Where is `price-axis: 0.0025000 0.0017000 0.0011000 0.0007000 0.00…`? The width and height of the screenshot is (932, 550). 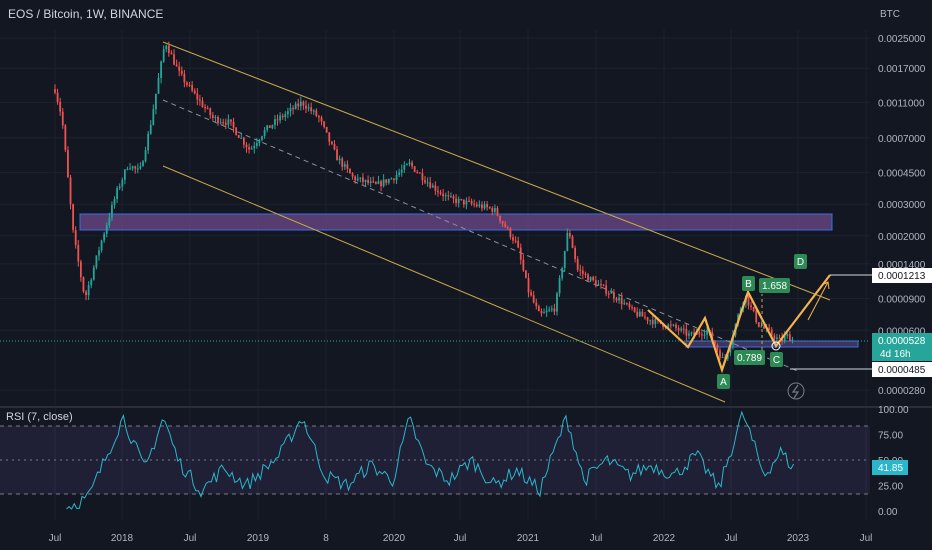 price-axis: 0.0025000 0.0017000 0.0011000 0.0007000 0.00… is located at coordinates (902, 215).